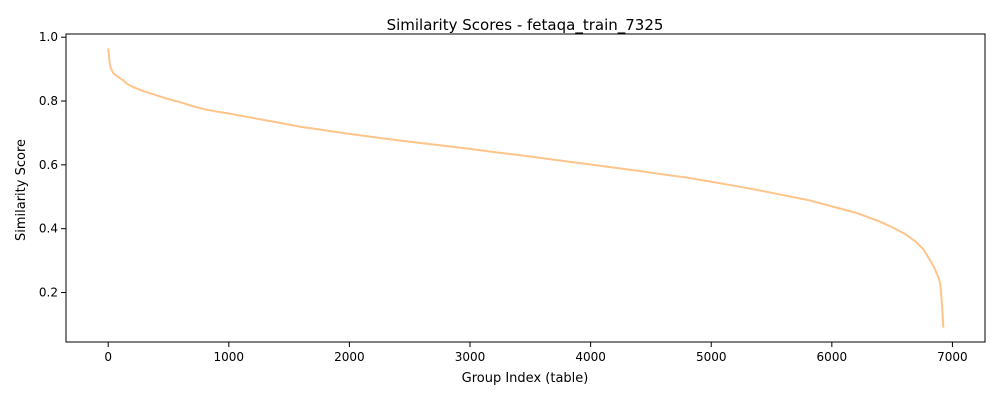 This screenshot has width=1000, height=400. I want to click on y-axis-ticks: 0.2 0.4 0.6 0.8 1.0, so click(52, 165).